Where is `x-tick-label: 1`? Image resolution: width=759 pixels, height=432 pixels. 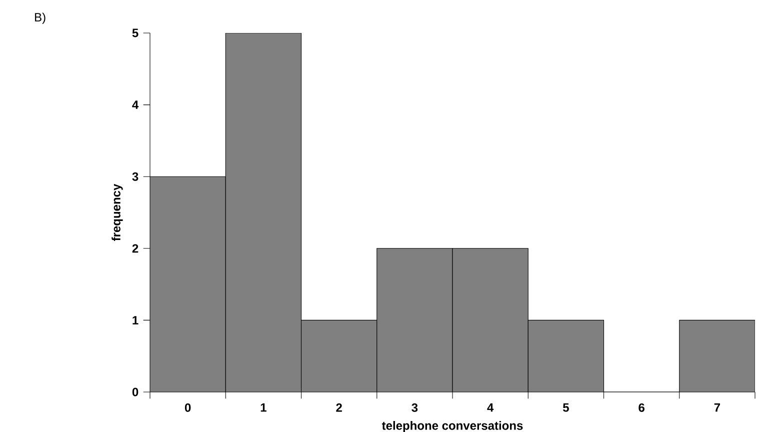
x-tick-label: 1 is located at coordinates (263, 407).